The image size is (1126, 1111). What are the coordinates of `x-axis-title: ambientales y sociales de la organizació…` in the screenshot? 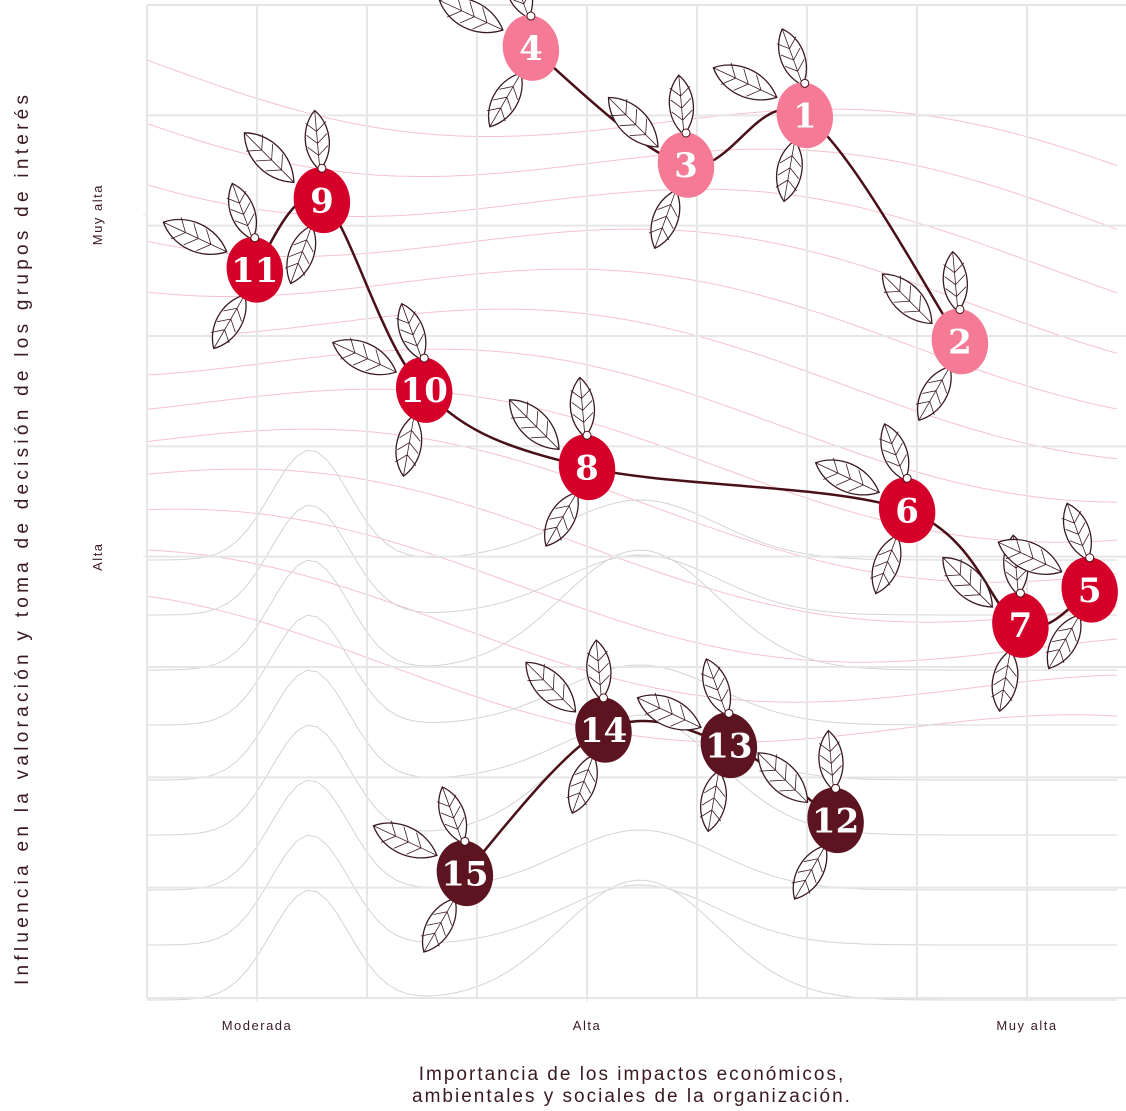 It's located at (632, 1096).